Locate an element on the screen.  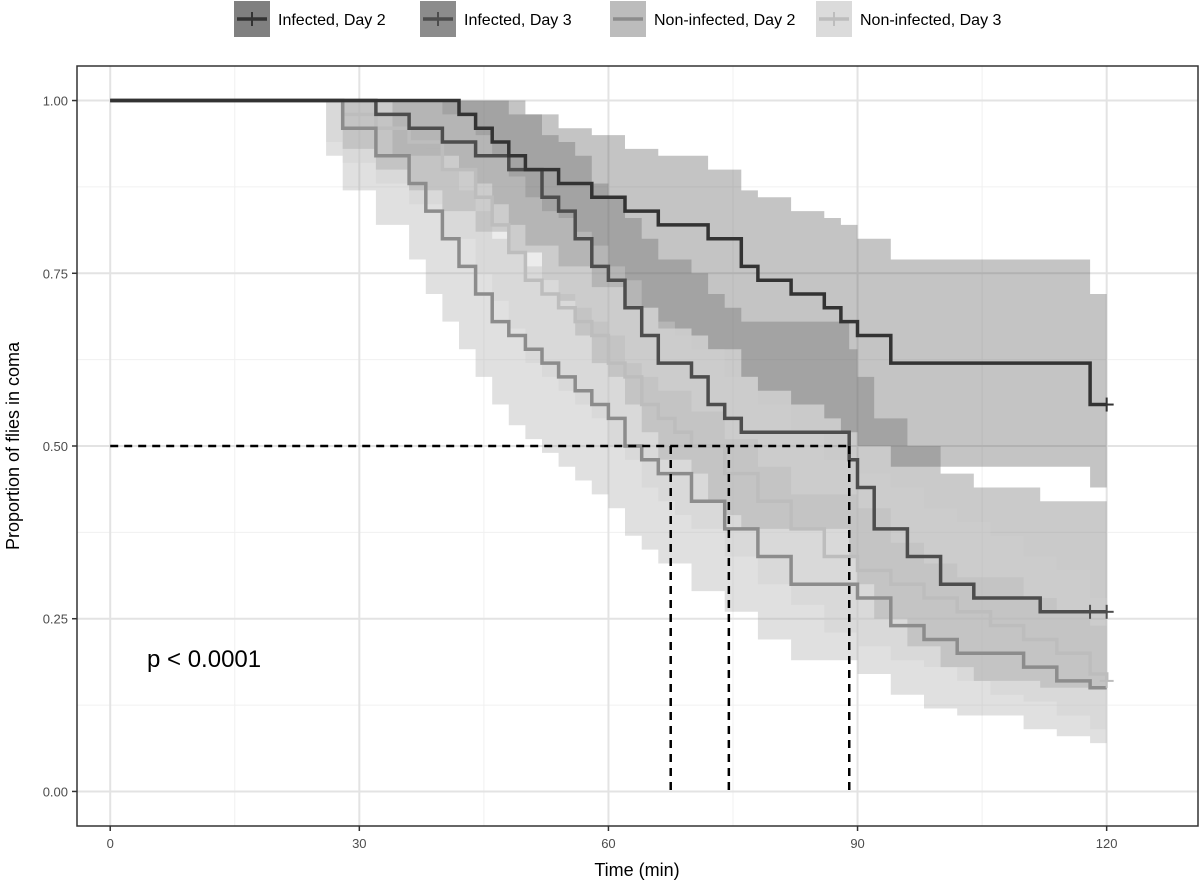
y-tick-label: 1.00 is located at coordinates (55, 101).